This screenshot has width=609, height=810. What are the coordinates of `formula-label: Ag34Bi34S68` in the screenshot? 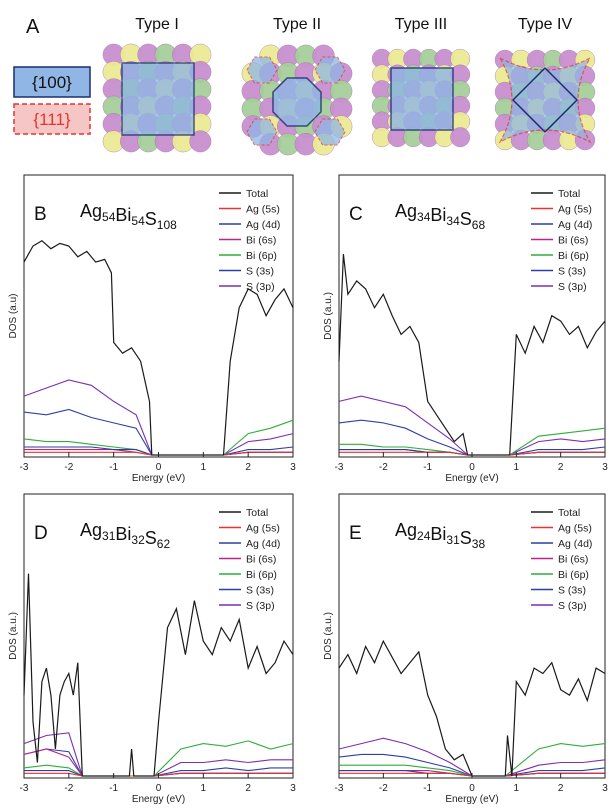 It's located at (440, 216).